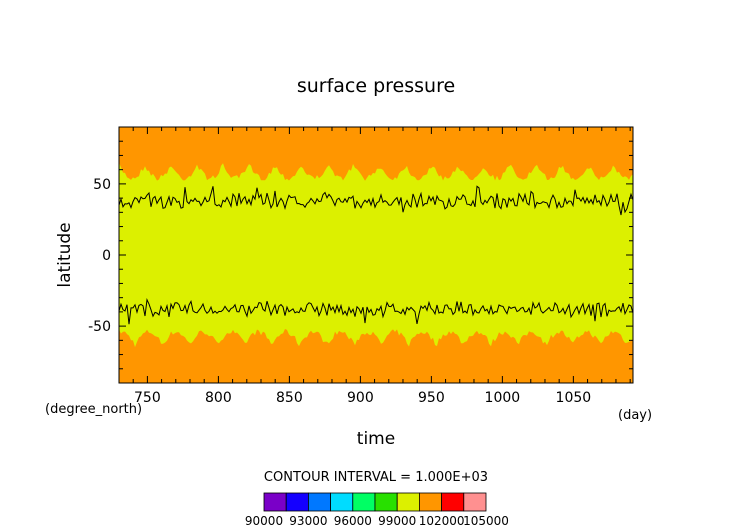 The width and height of the screenshot is (752, 532). What do you see at coordinates (308, 521) in the screenshot?
I see `colorbar-tick-label: 93000` at bounding box center [308, 521].